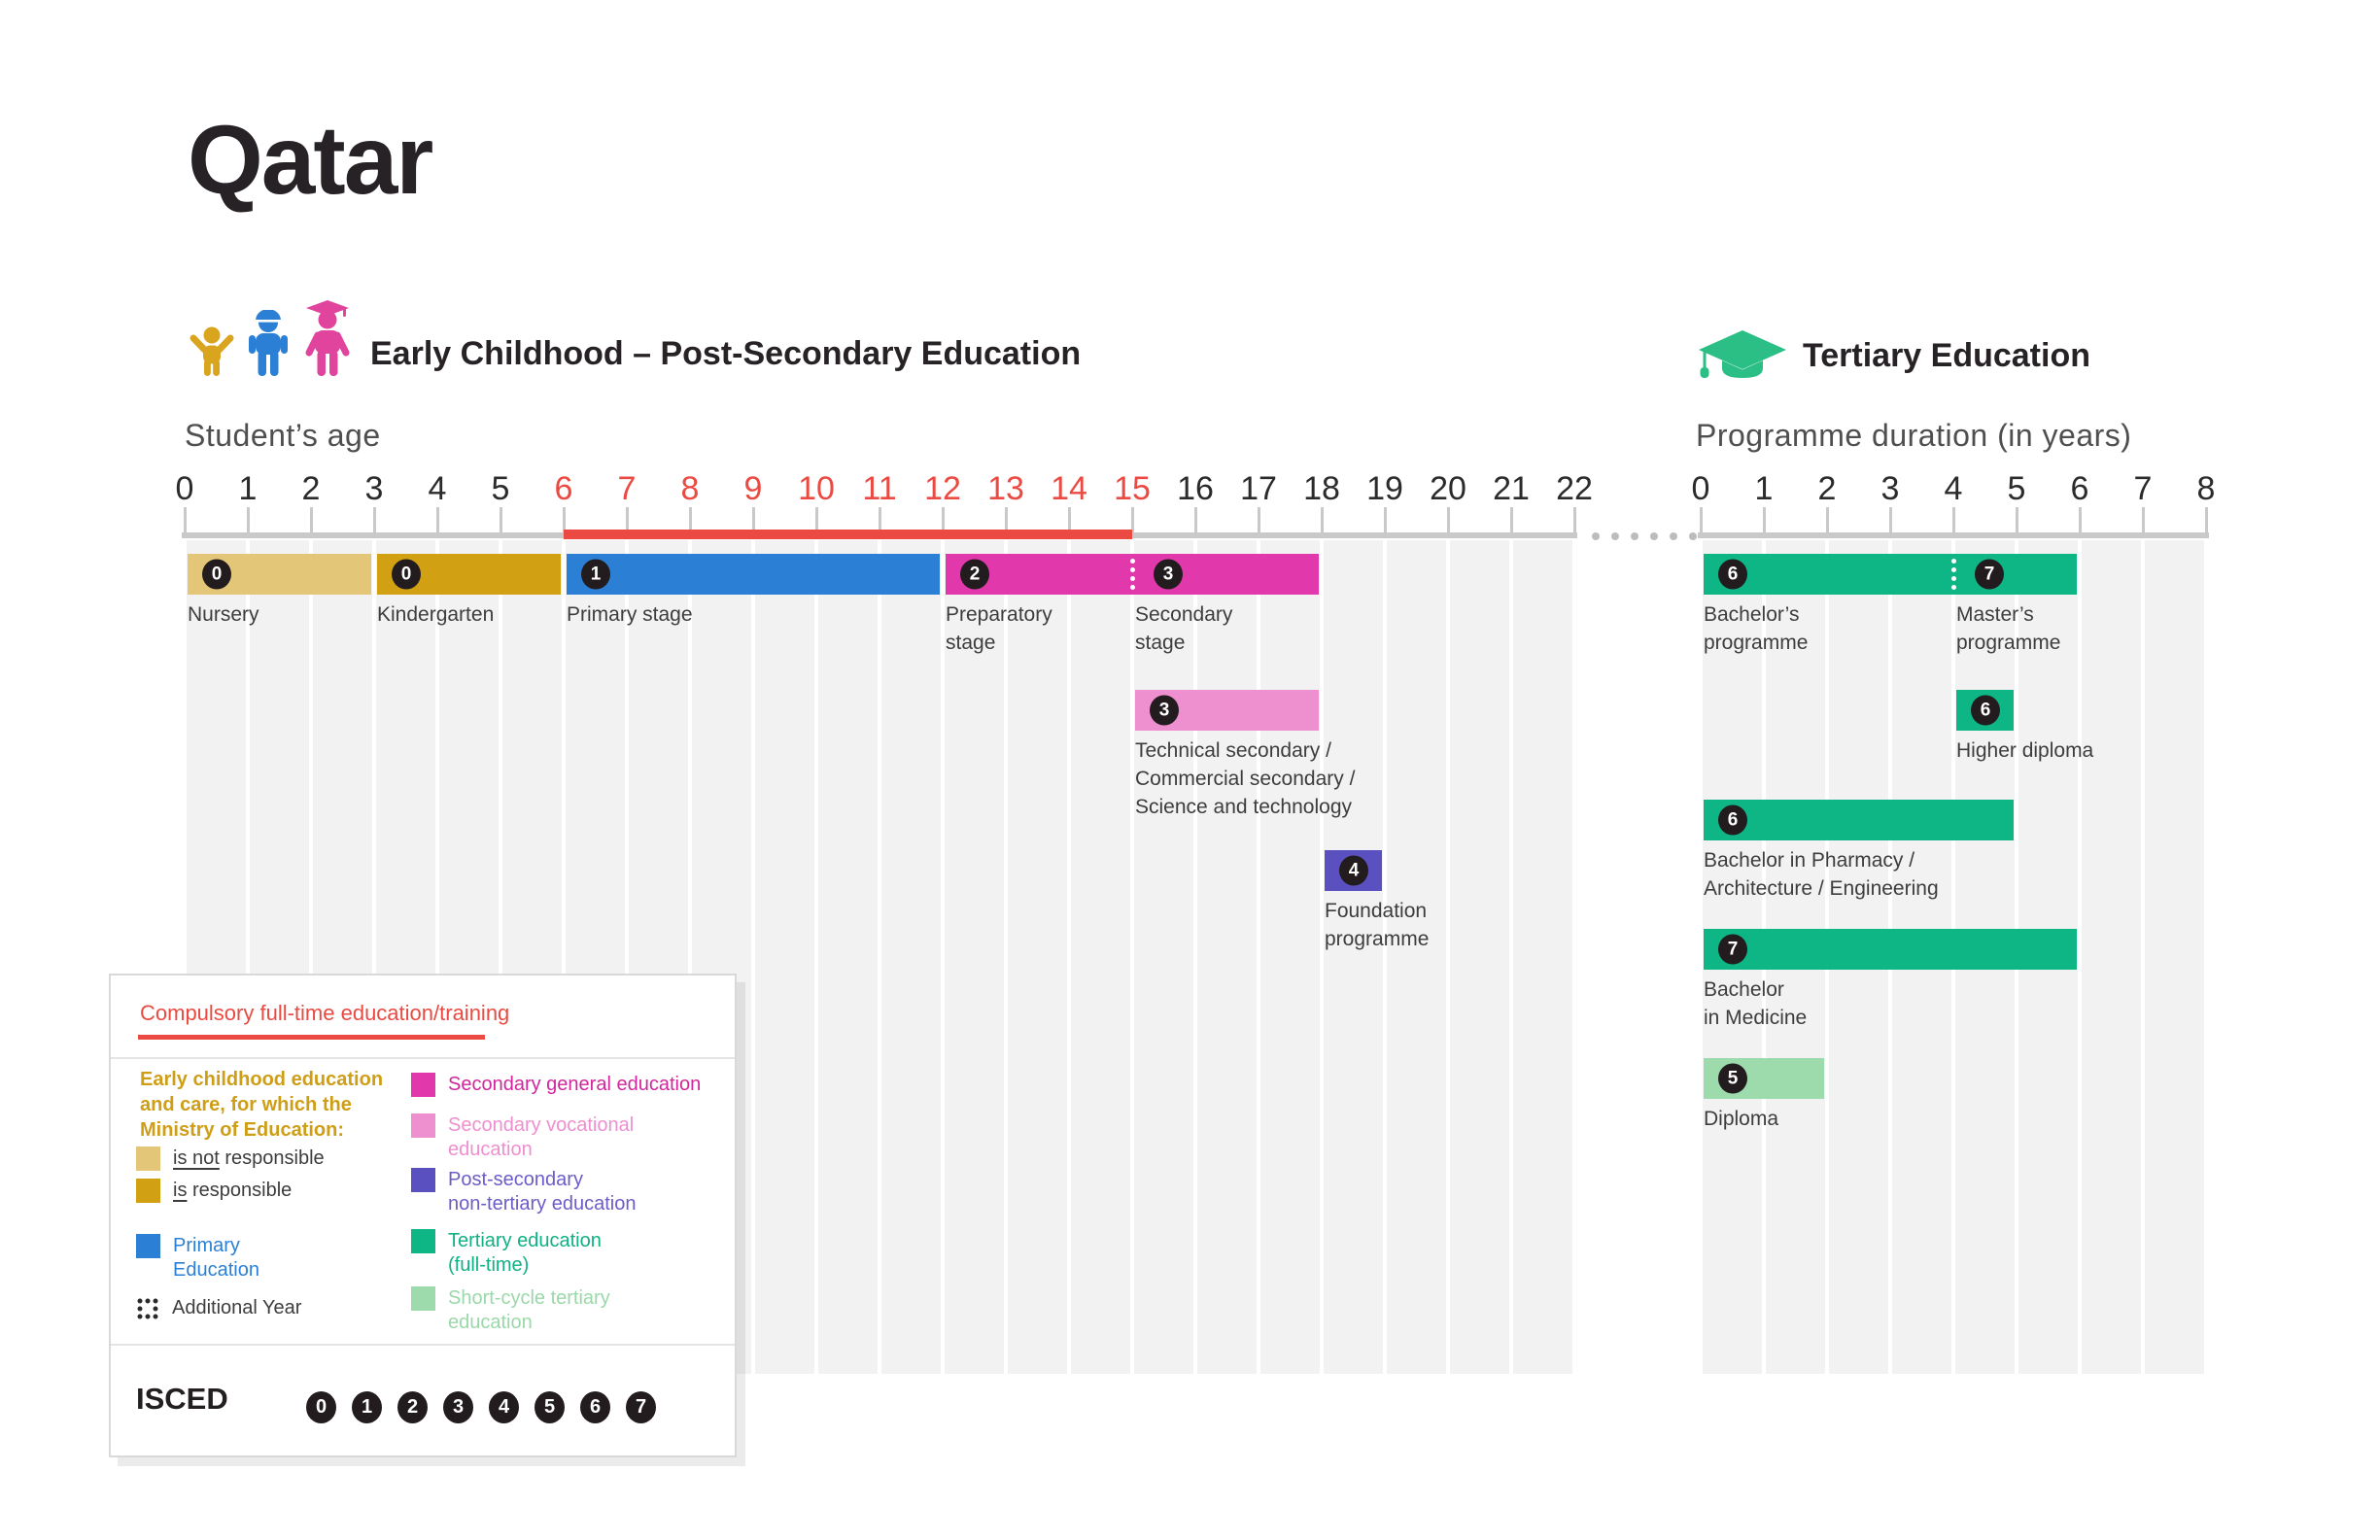 Image resolution: width=2380 pixels, height=1540 pixels. Describe the element at coordinates (1377, 925) in the screenshot. I see `bar-label: Foundation programme` at that location.